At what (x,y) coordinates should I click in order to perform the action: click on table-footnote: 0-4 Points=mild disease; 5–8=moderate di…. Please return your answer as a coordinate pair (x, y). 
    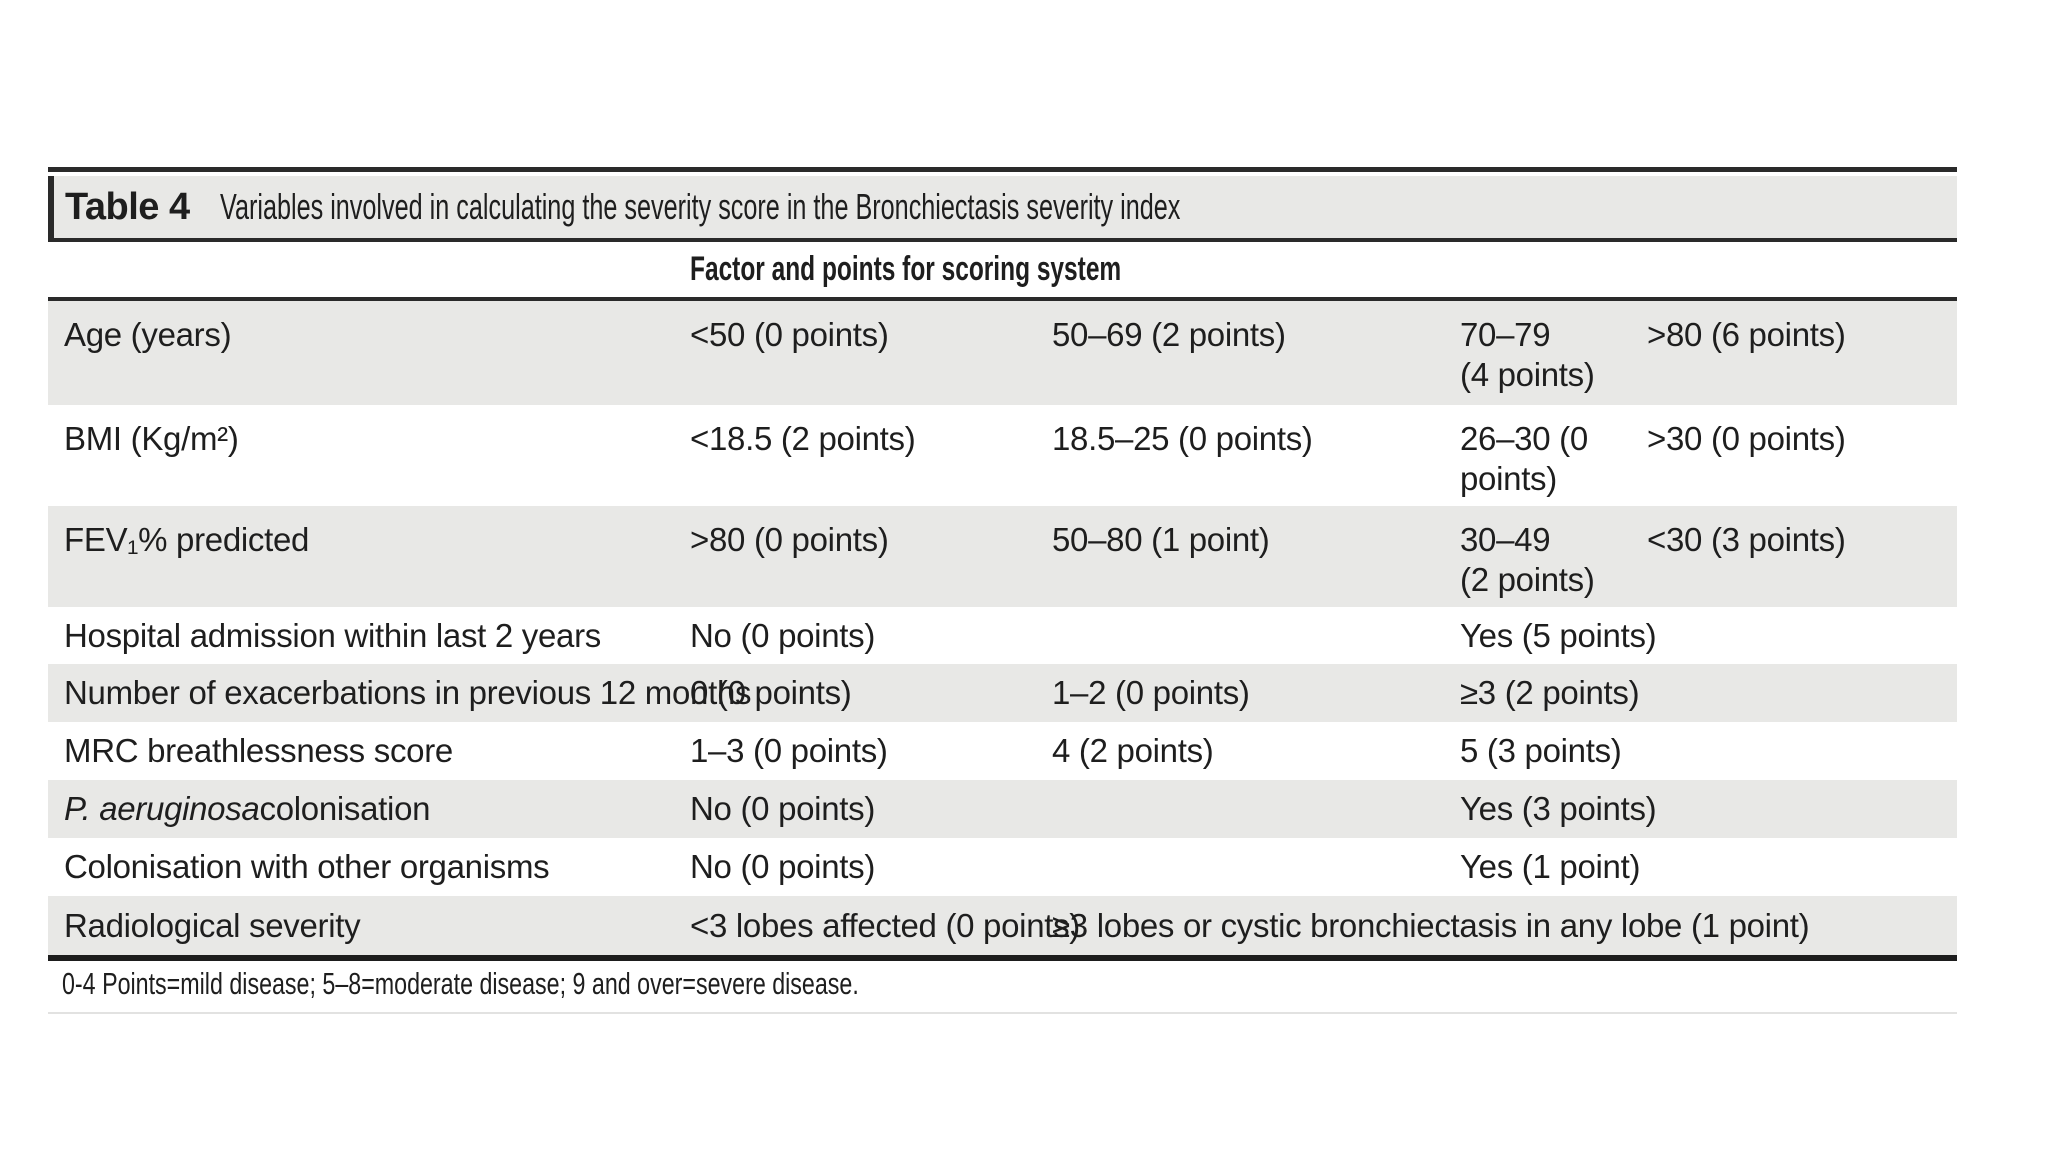
    Looking at the image, I should click on (460, 983).